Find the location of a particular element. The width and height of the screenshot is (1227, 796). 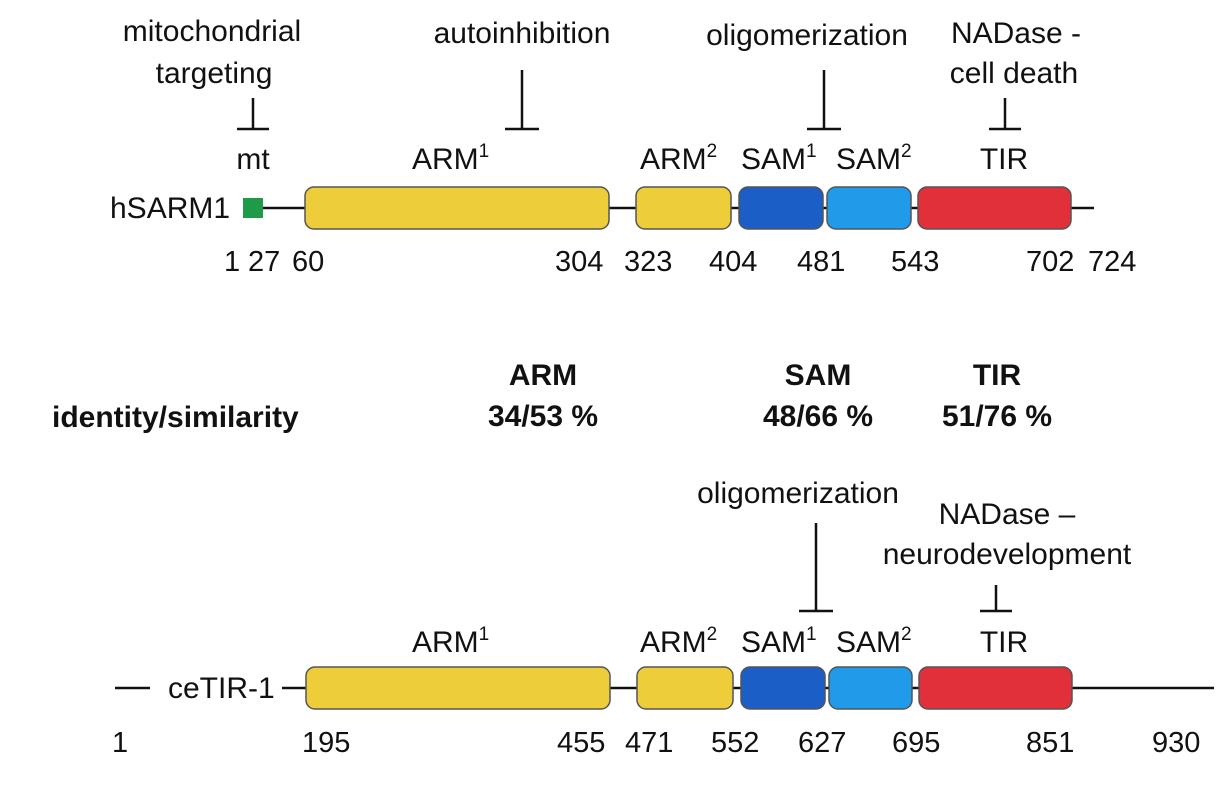

cetir1-name: ceTIR-1 is located at coordinates (221, 688).